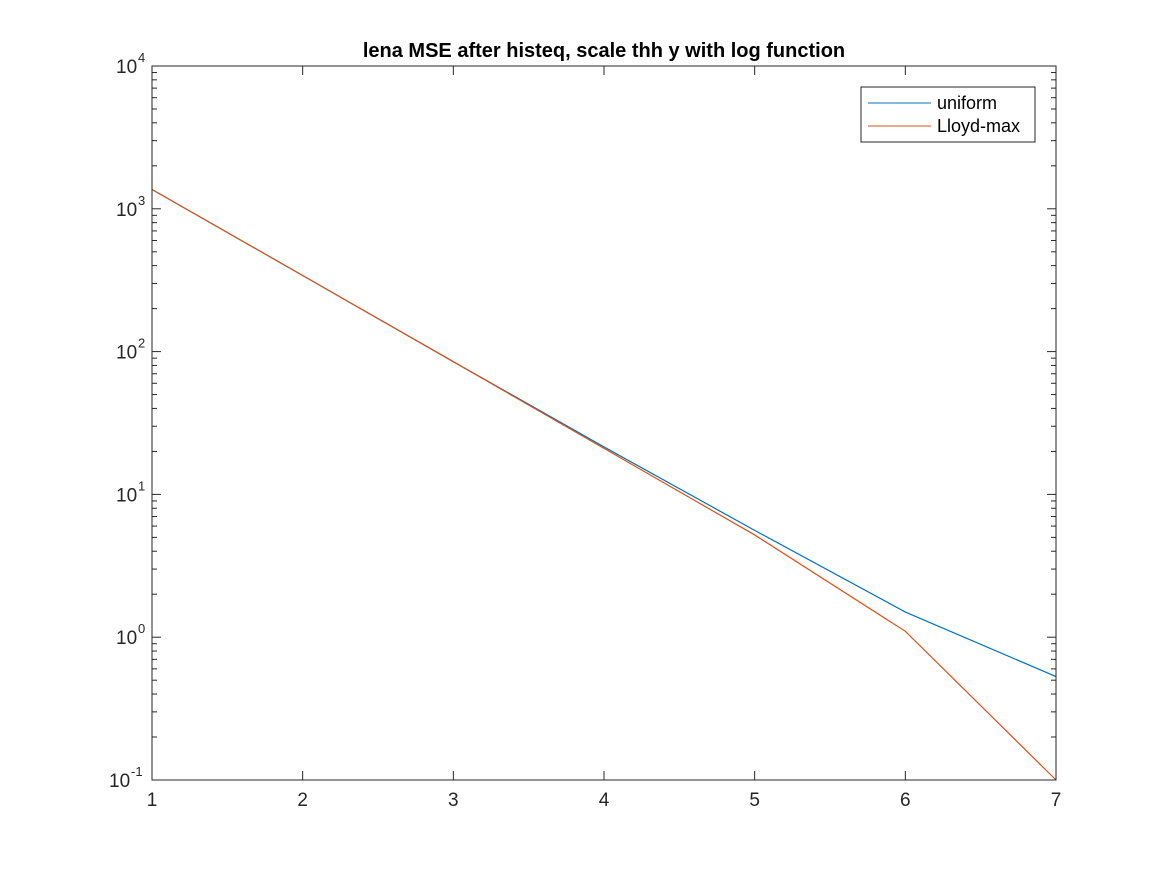  I want to click on x-tick-label: 4, so click(604, 800).